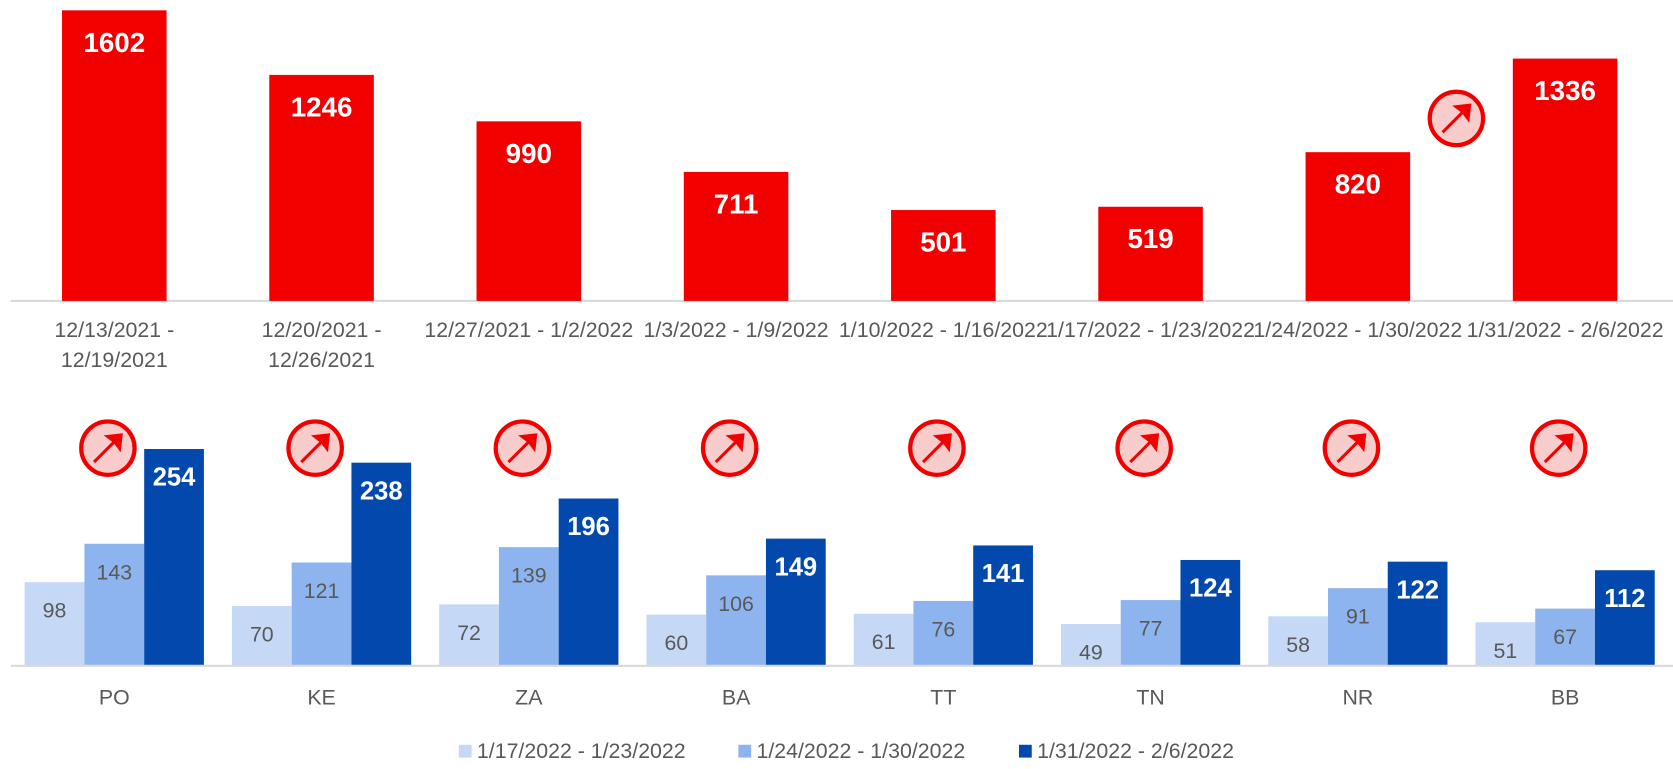 This screenshot has height=769, width=1673. What do you see at coordinates (943, 242) in the screenshot?
I see `data-label: 501` at bounding box center [943, 242].